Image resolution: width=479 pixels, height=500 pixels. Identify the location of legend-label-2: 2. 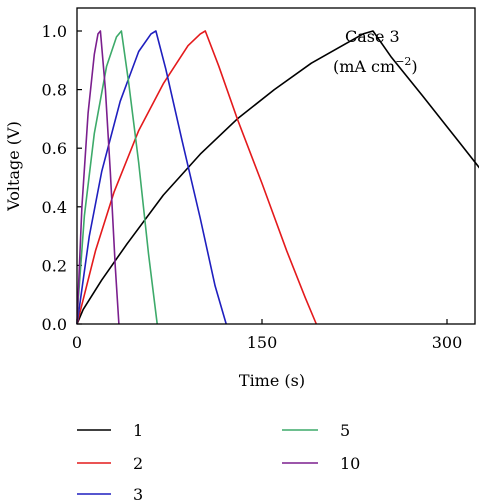
(138, 463).